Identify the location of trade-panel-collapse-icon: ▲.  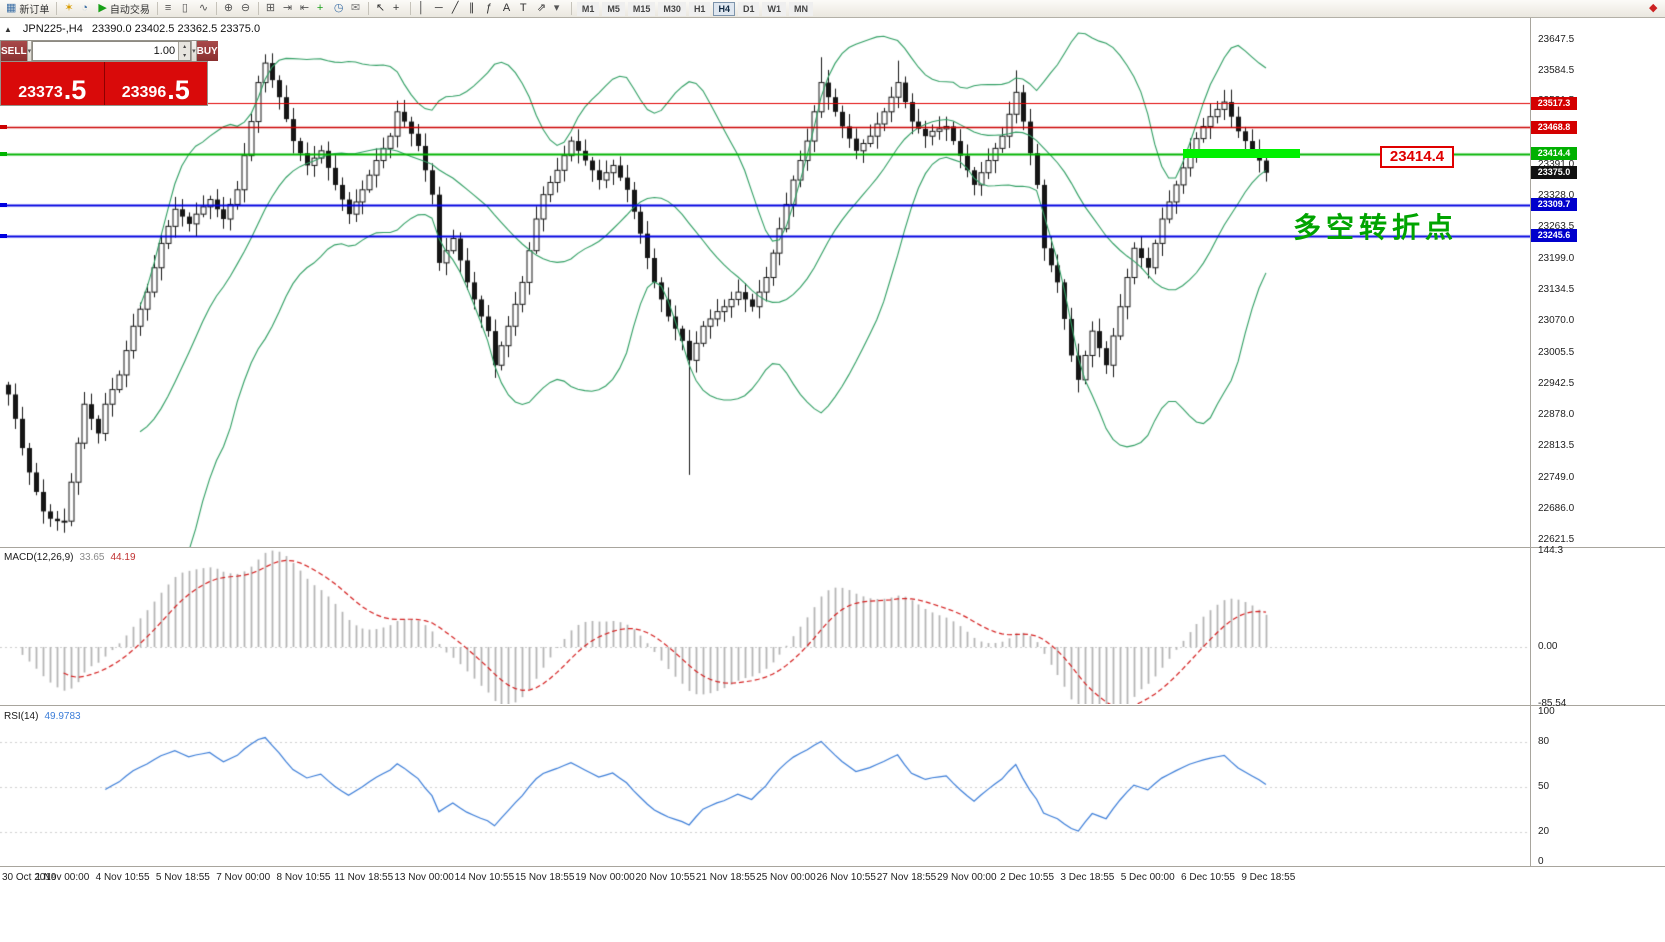
(8, 29).